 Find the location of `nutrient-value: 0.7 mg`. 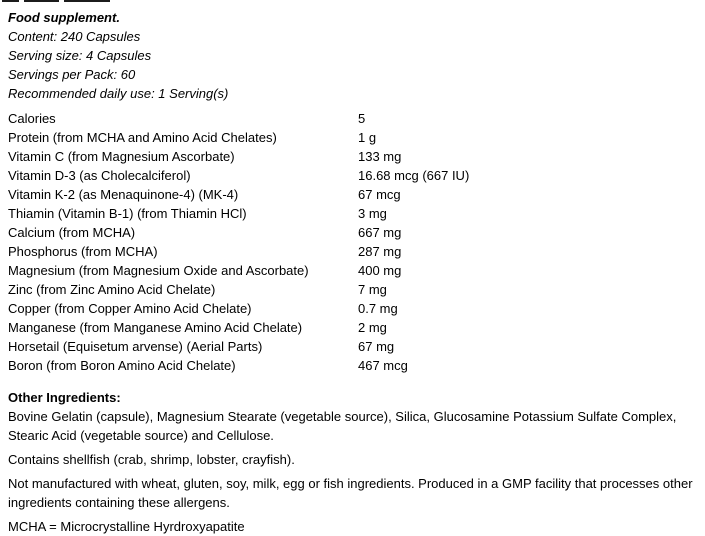

nutrient-value: 0.7 mg is located at coordinates (378, 308).